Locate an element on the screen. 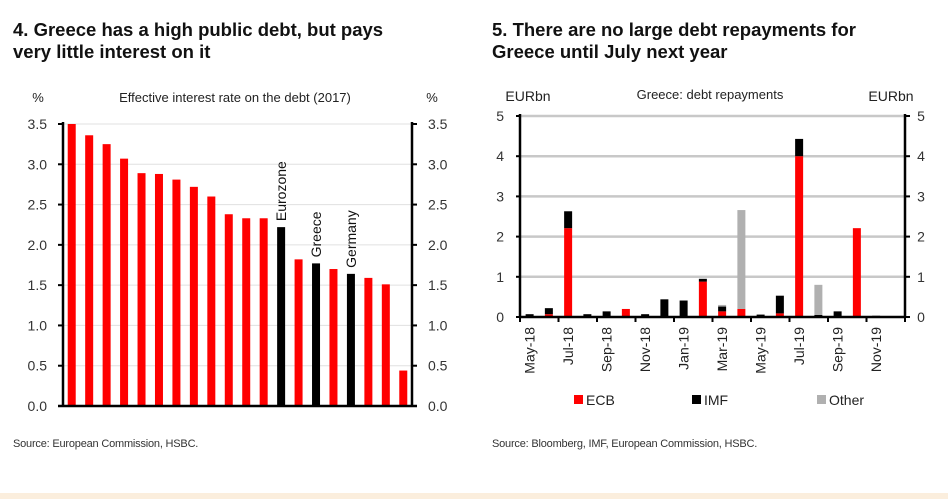 The image size is (948, 499). x-tick-label: Mar-19 is located at coordinates (722, 349).